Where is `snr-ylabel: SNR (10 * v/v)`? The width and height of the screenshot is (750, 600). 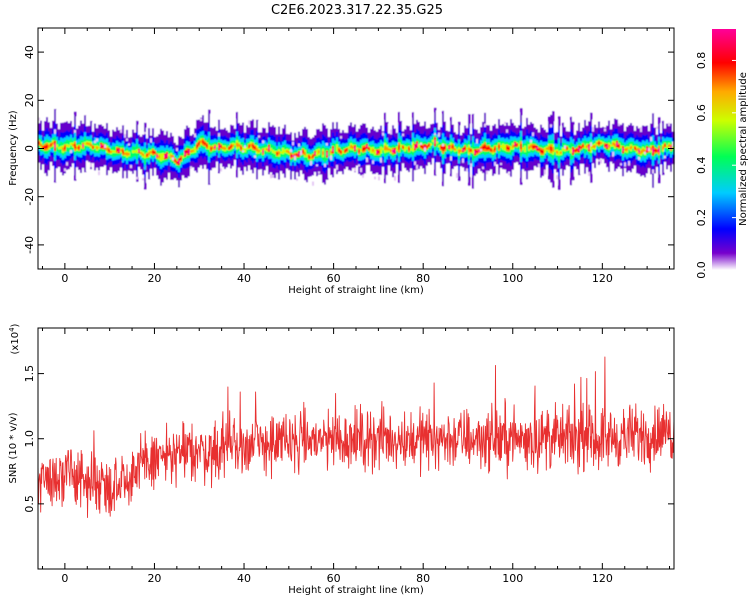
snr-ylabel: SNR (10 * v/v) is located at coordinates (13, 447).